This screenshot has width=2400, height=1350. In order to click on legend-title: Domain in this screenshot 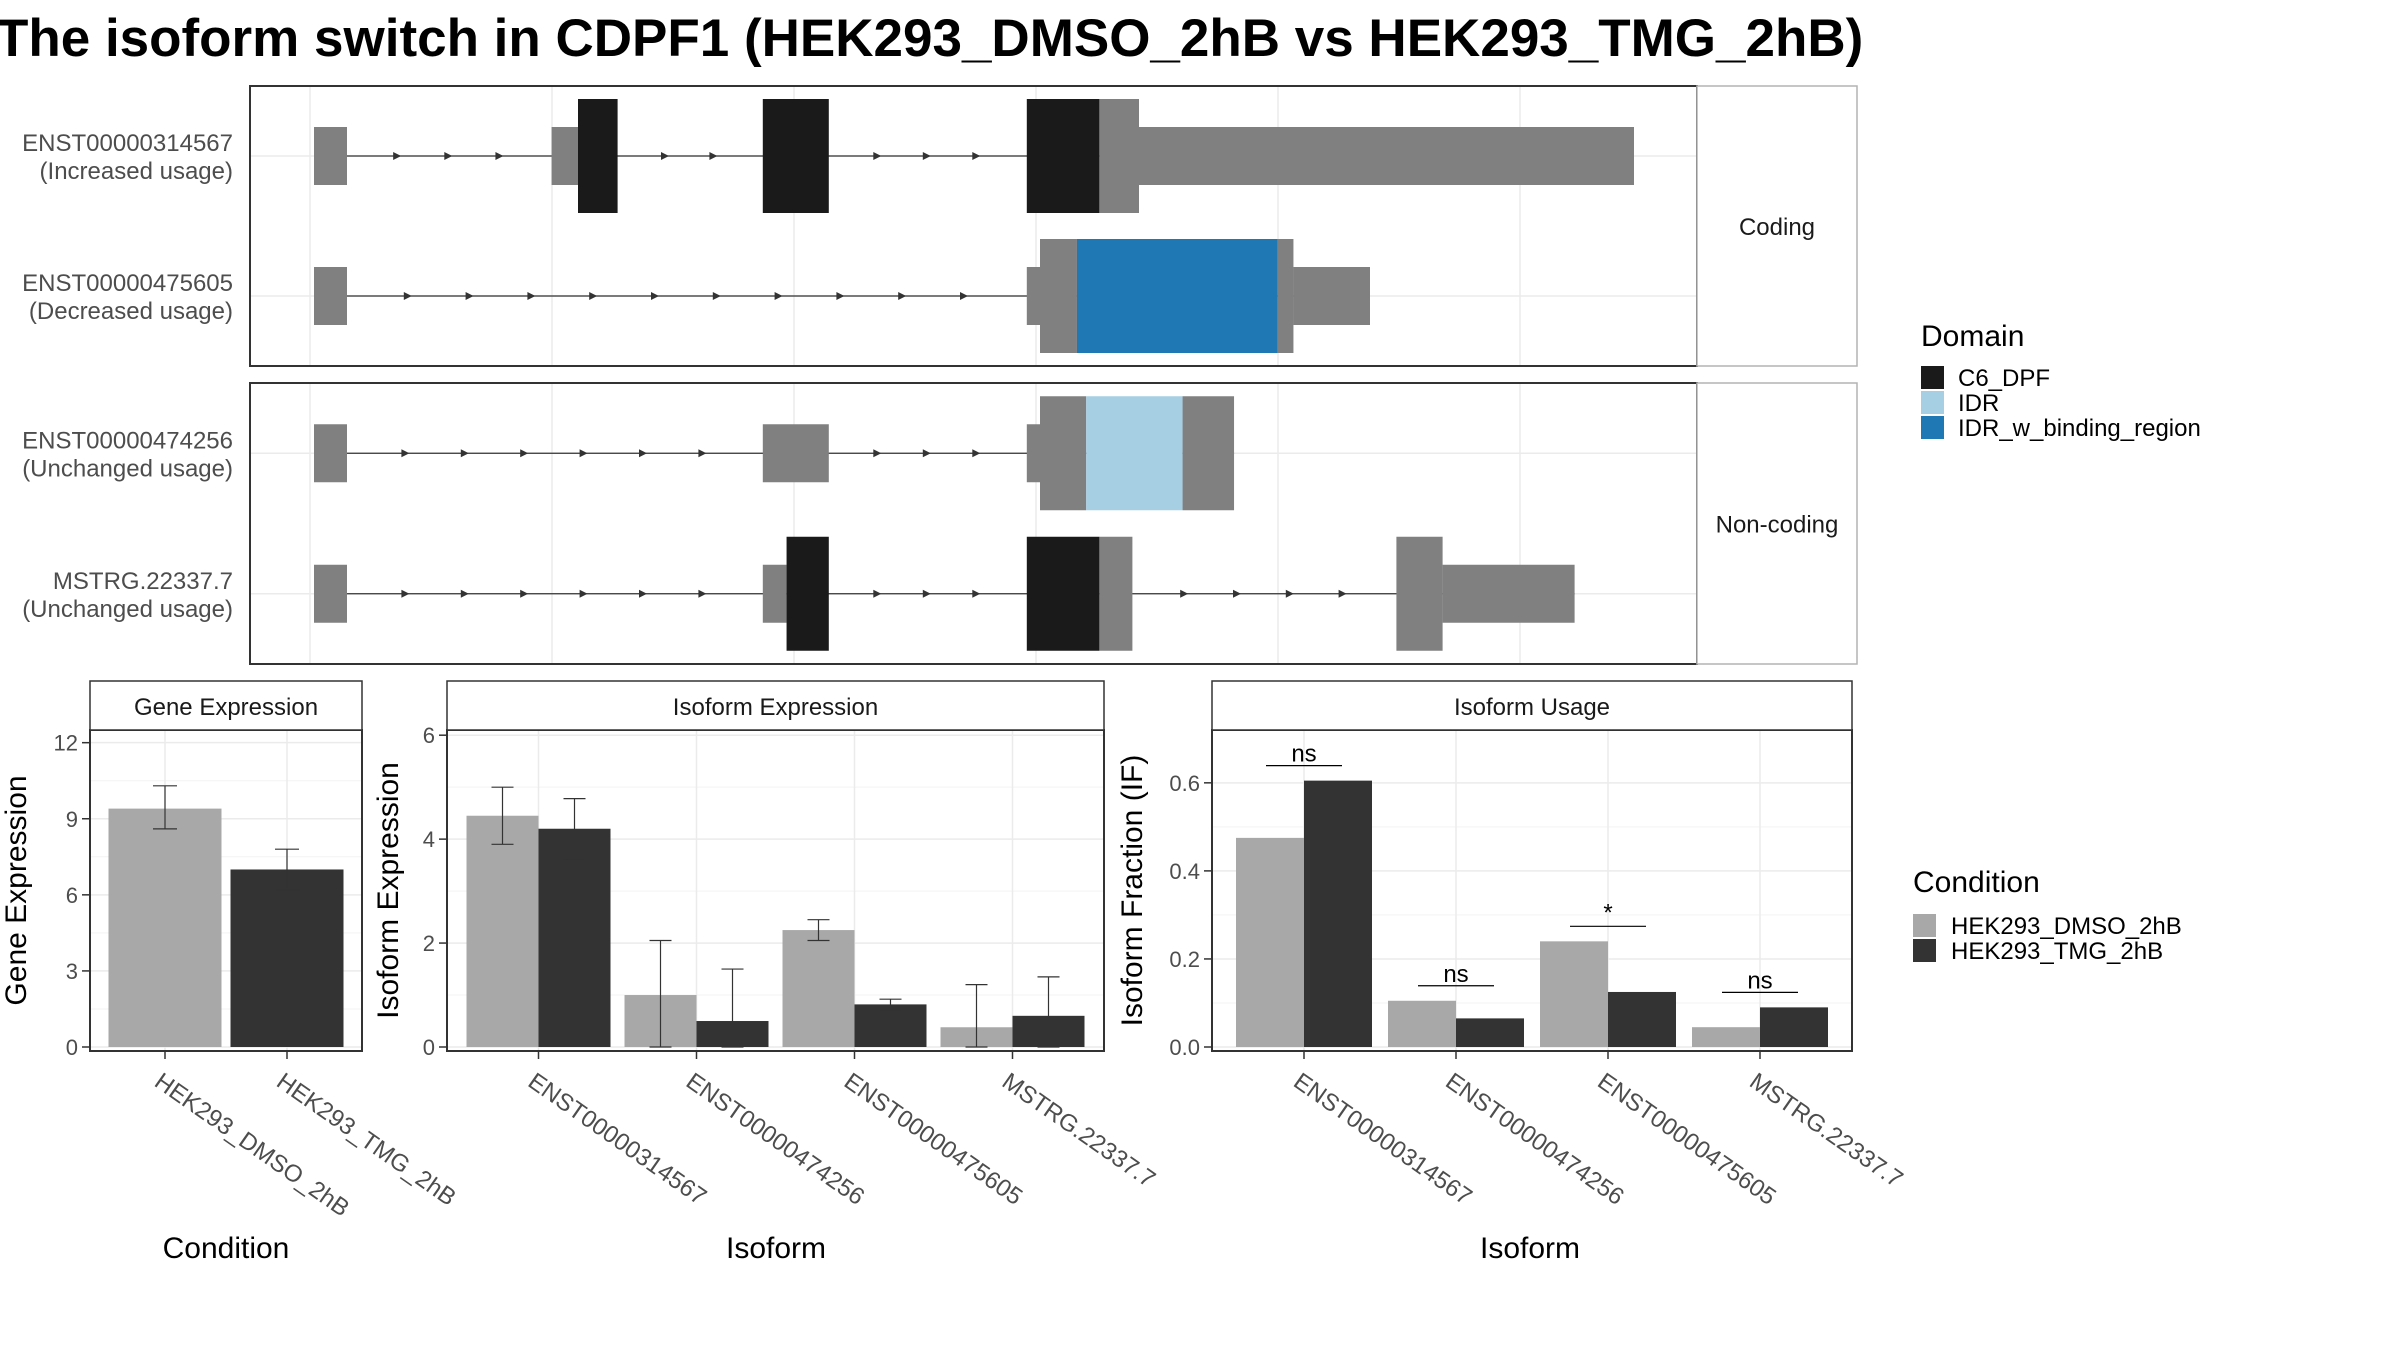, I will do `click(1972, 336)`.